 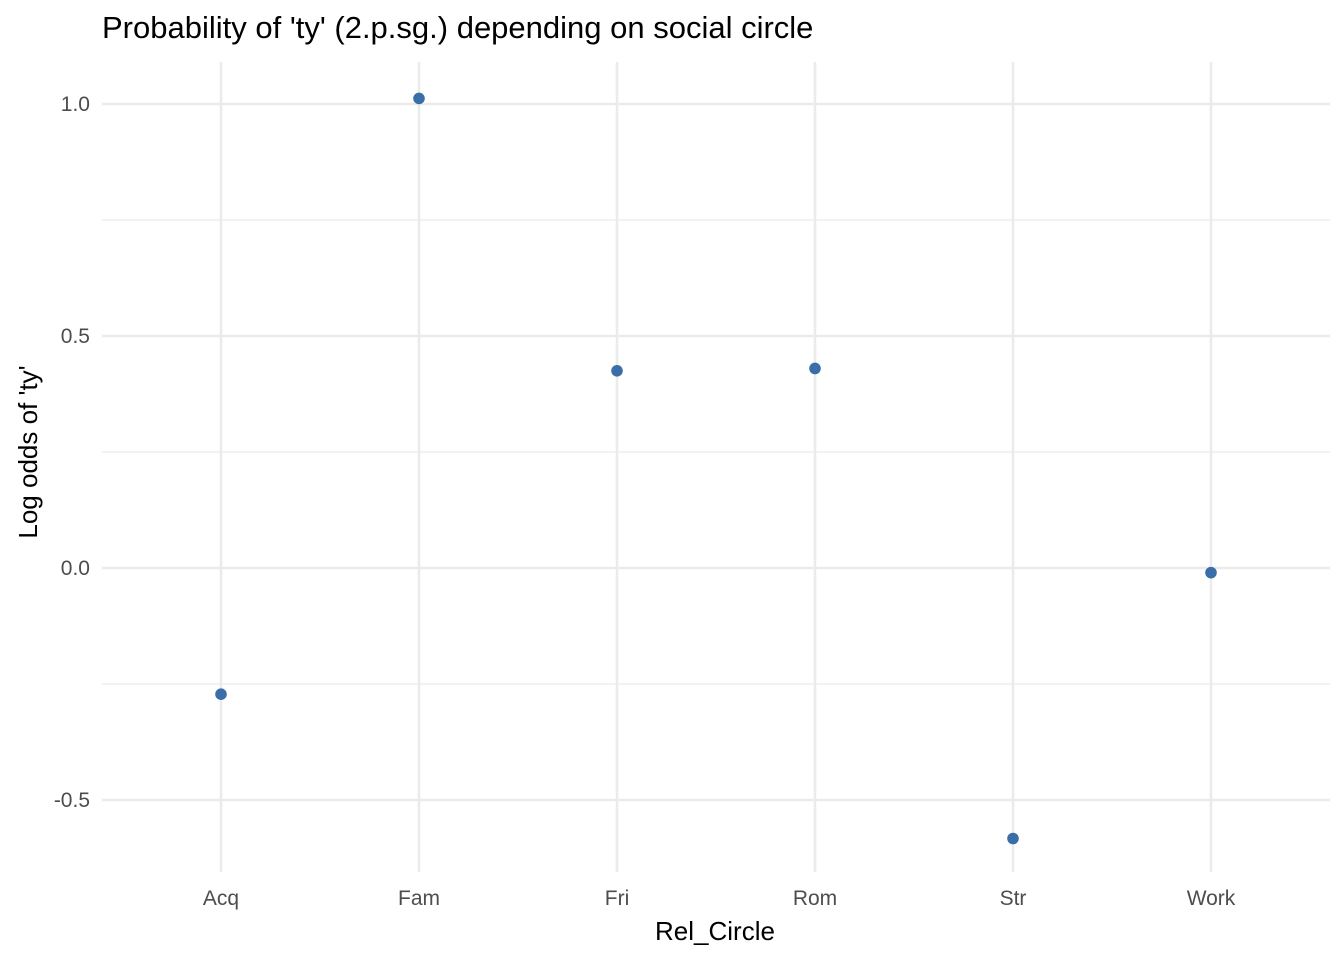 I want to click on data-point-rom, so click(x=815, y=368).